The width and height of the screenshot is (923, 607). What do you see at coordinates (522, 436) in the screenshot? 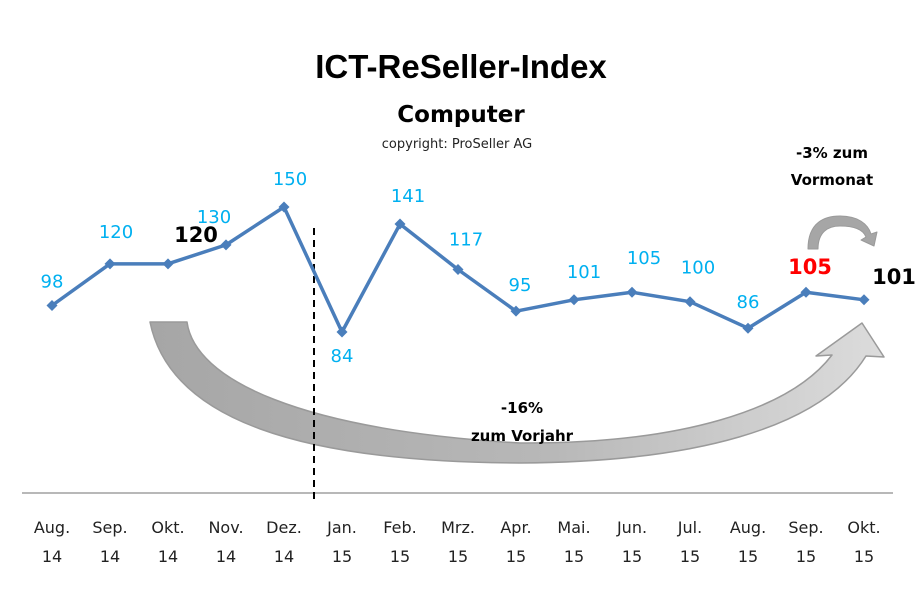
I see `year-annotation-line2: zum Vorjahr` at bounding box center [522, 436].